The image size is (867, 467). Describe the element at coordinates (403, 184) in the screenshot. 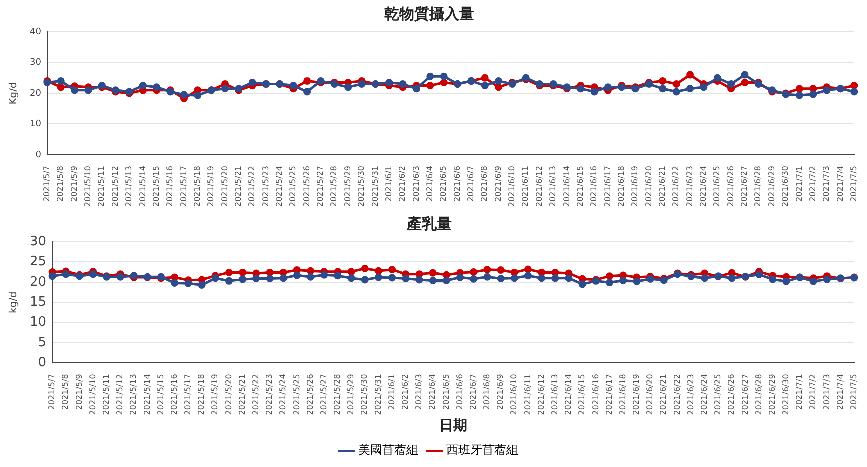

I see `x-tick-label: 2021/6/2` at that location.